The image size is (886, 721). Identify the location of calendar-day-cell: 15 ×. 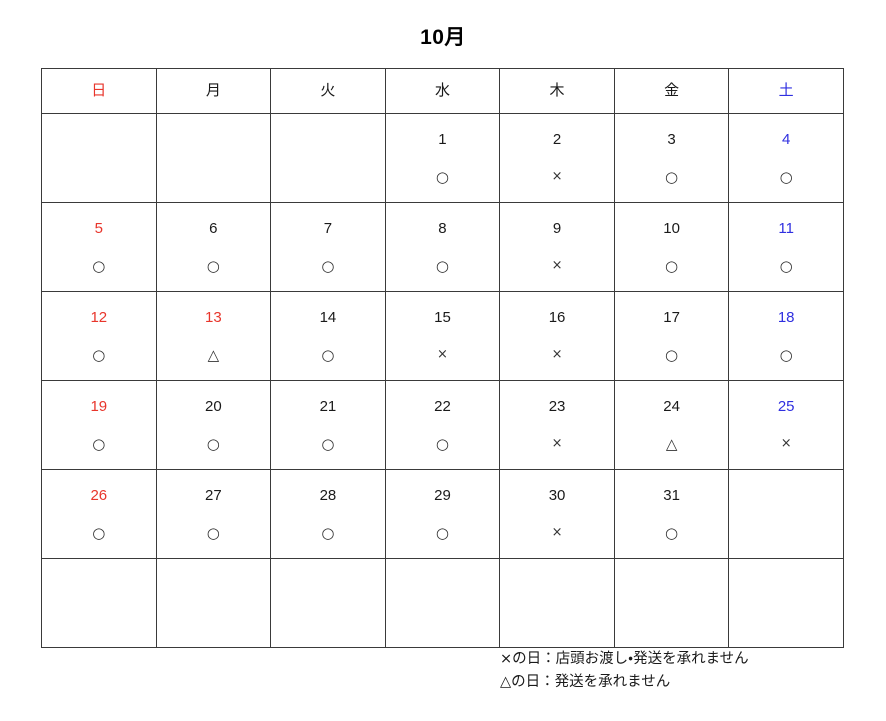
(442, 336).